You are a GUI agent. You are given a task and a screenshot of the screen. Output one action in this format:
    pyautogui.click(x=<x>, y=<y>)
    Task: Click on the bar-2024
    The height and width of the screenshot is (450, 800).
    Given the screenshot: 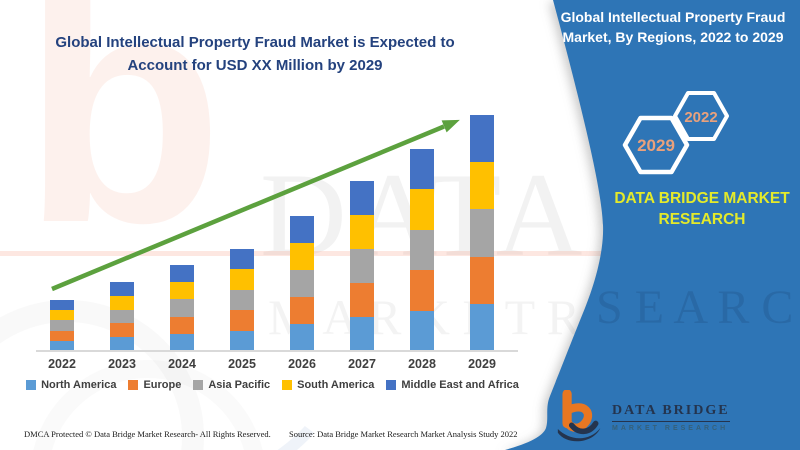 What is the action you would take?
    pyautogui.click(x=182, y=308)
    